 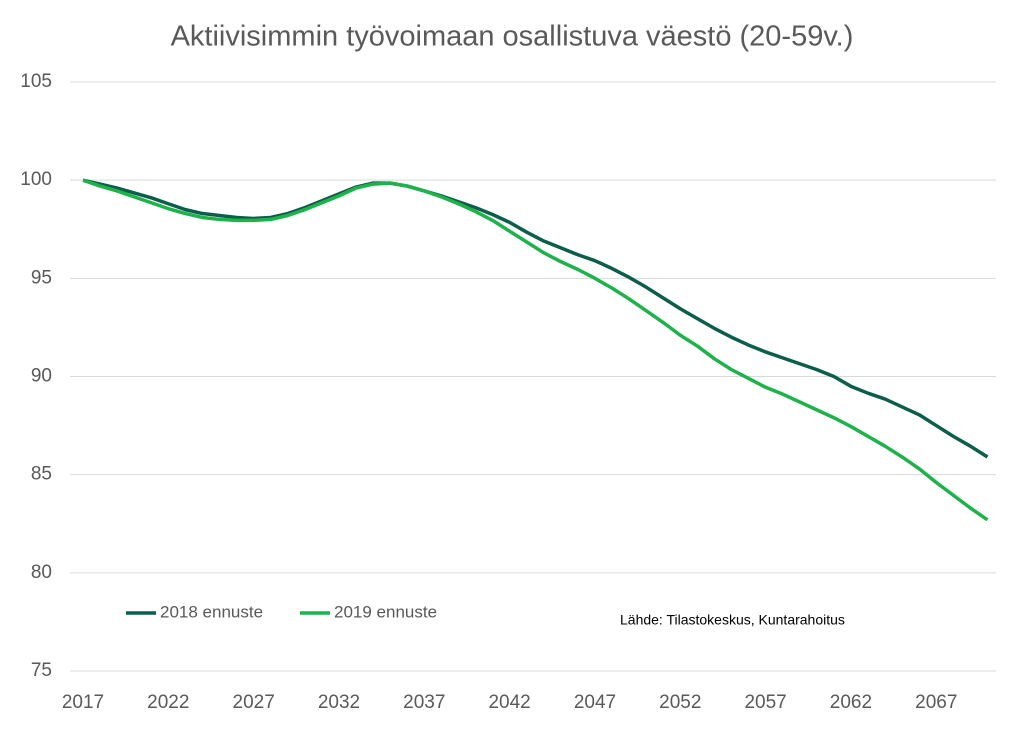 What do you see at coordinates (765, 702) in the screenshot?
I see `x-tick-label: 2057` at bounding box center [765, 702].